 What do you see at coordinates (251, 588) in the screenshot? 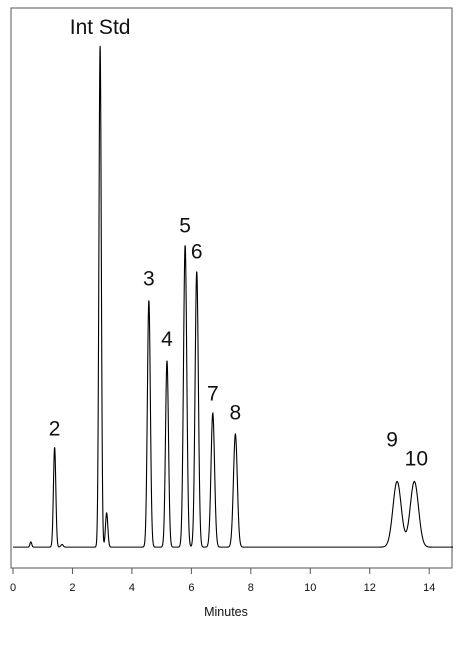
I see `x-tick-label: 8` at bounding box center [251, 588].